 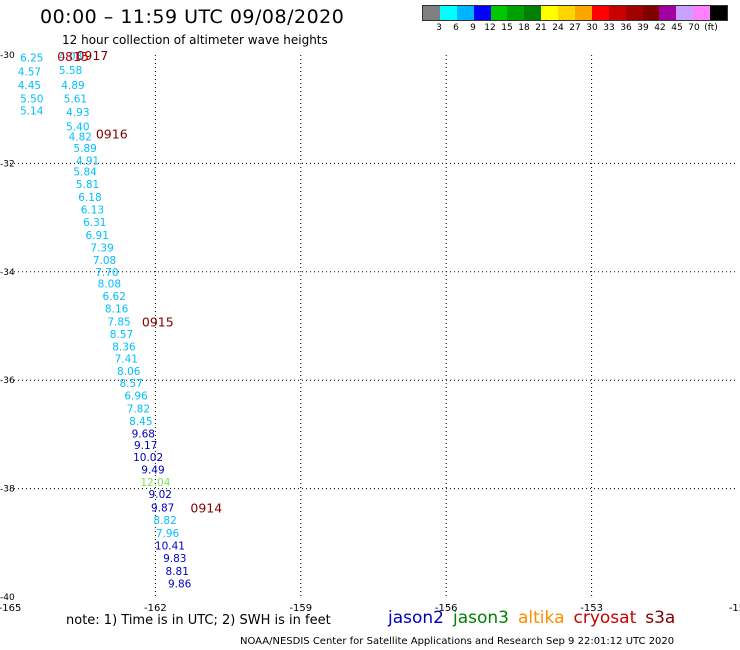 What do you see at coordinates (180, 584) in the screenshot?
I see `wave-height-label: 9.86` at bounding box center [180, 584].